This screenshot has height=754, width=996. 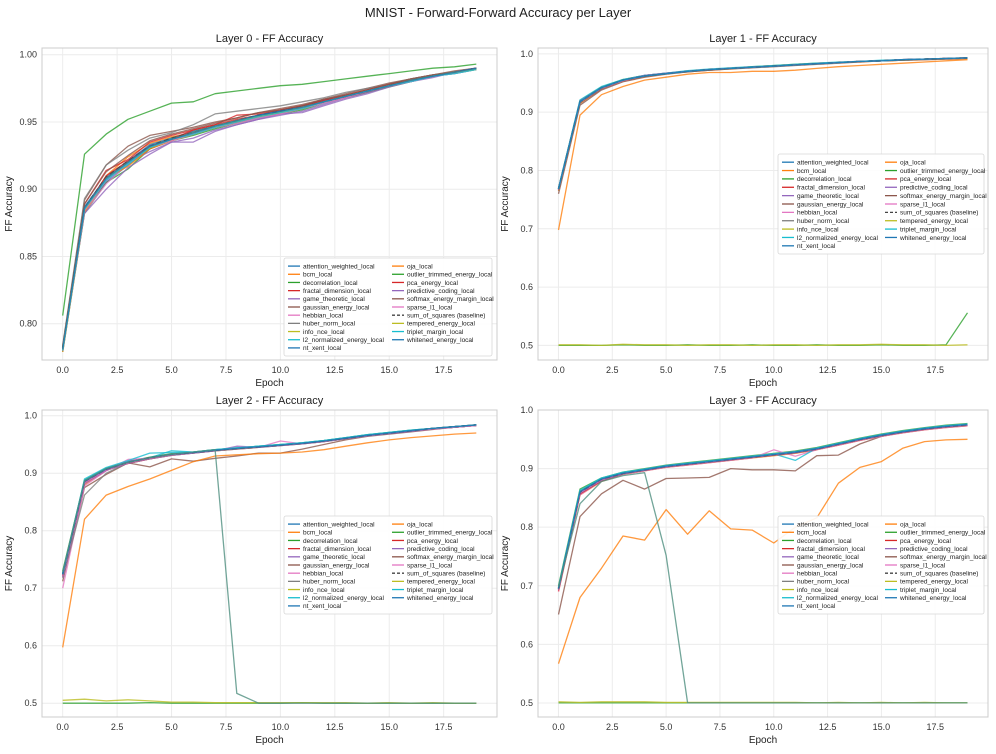 What do you see at coordinates (330, 541) in the screenshot?
I see `legend-label: decorrelation_local` at bounding box center [330, 541].